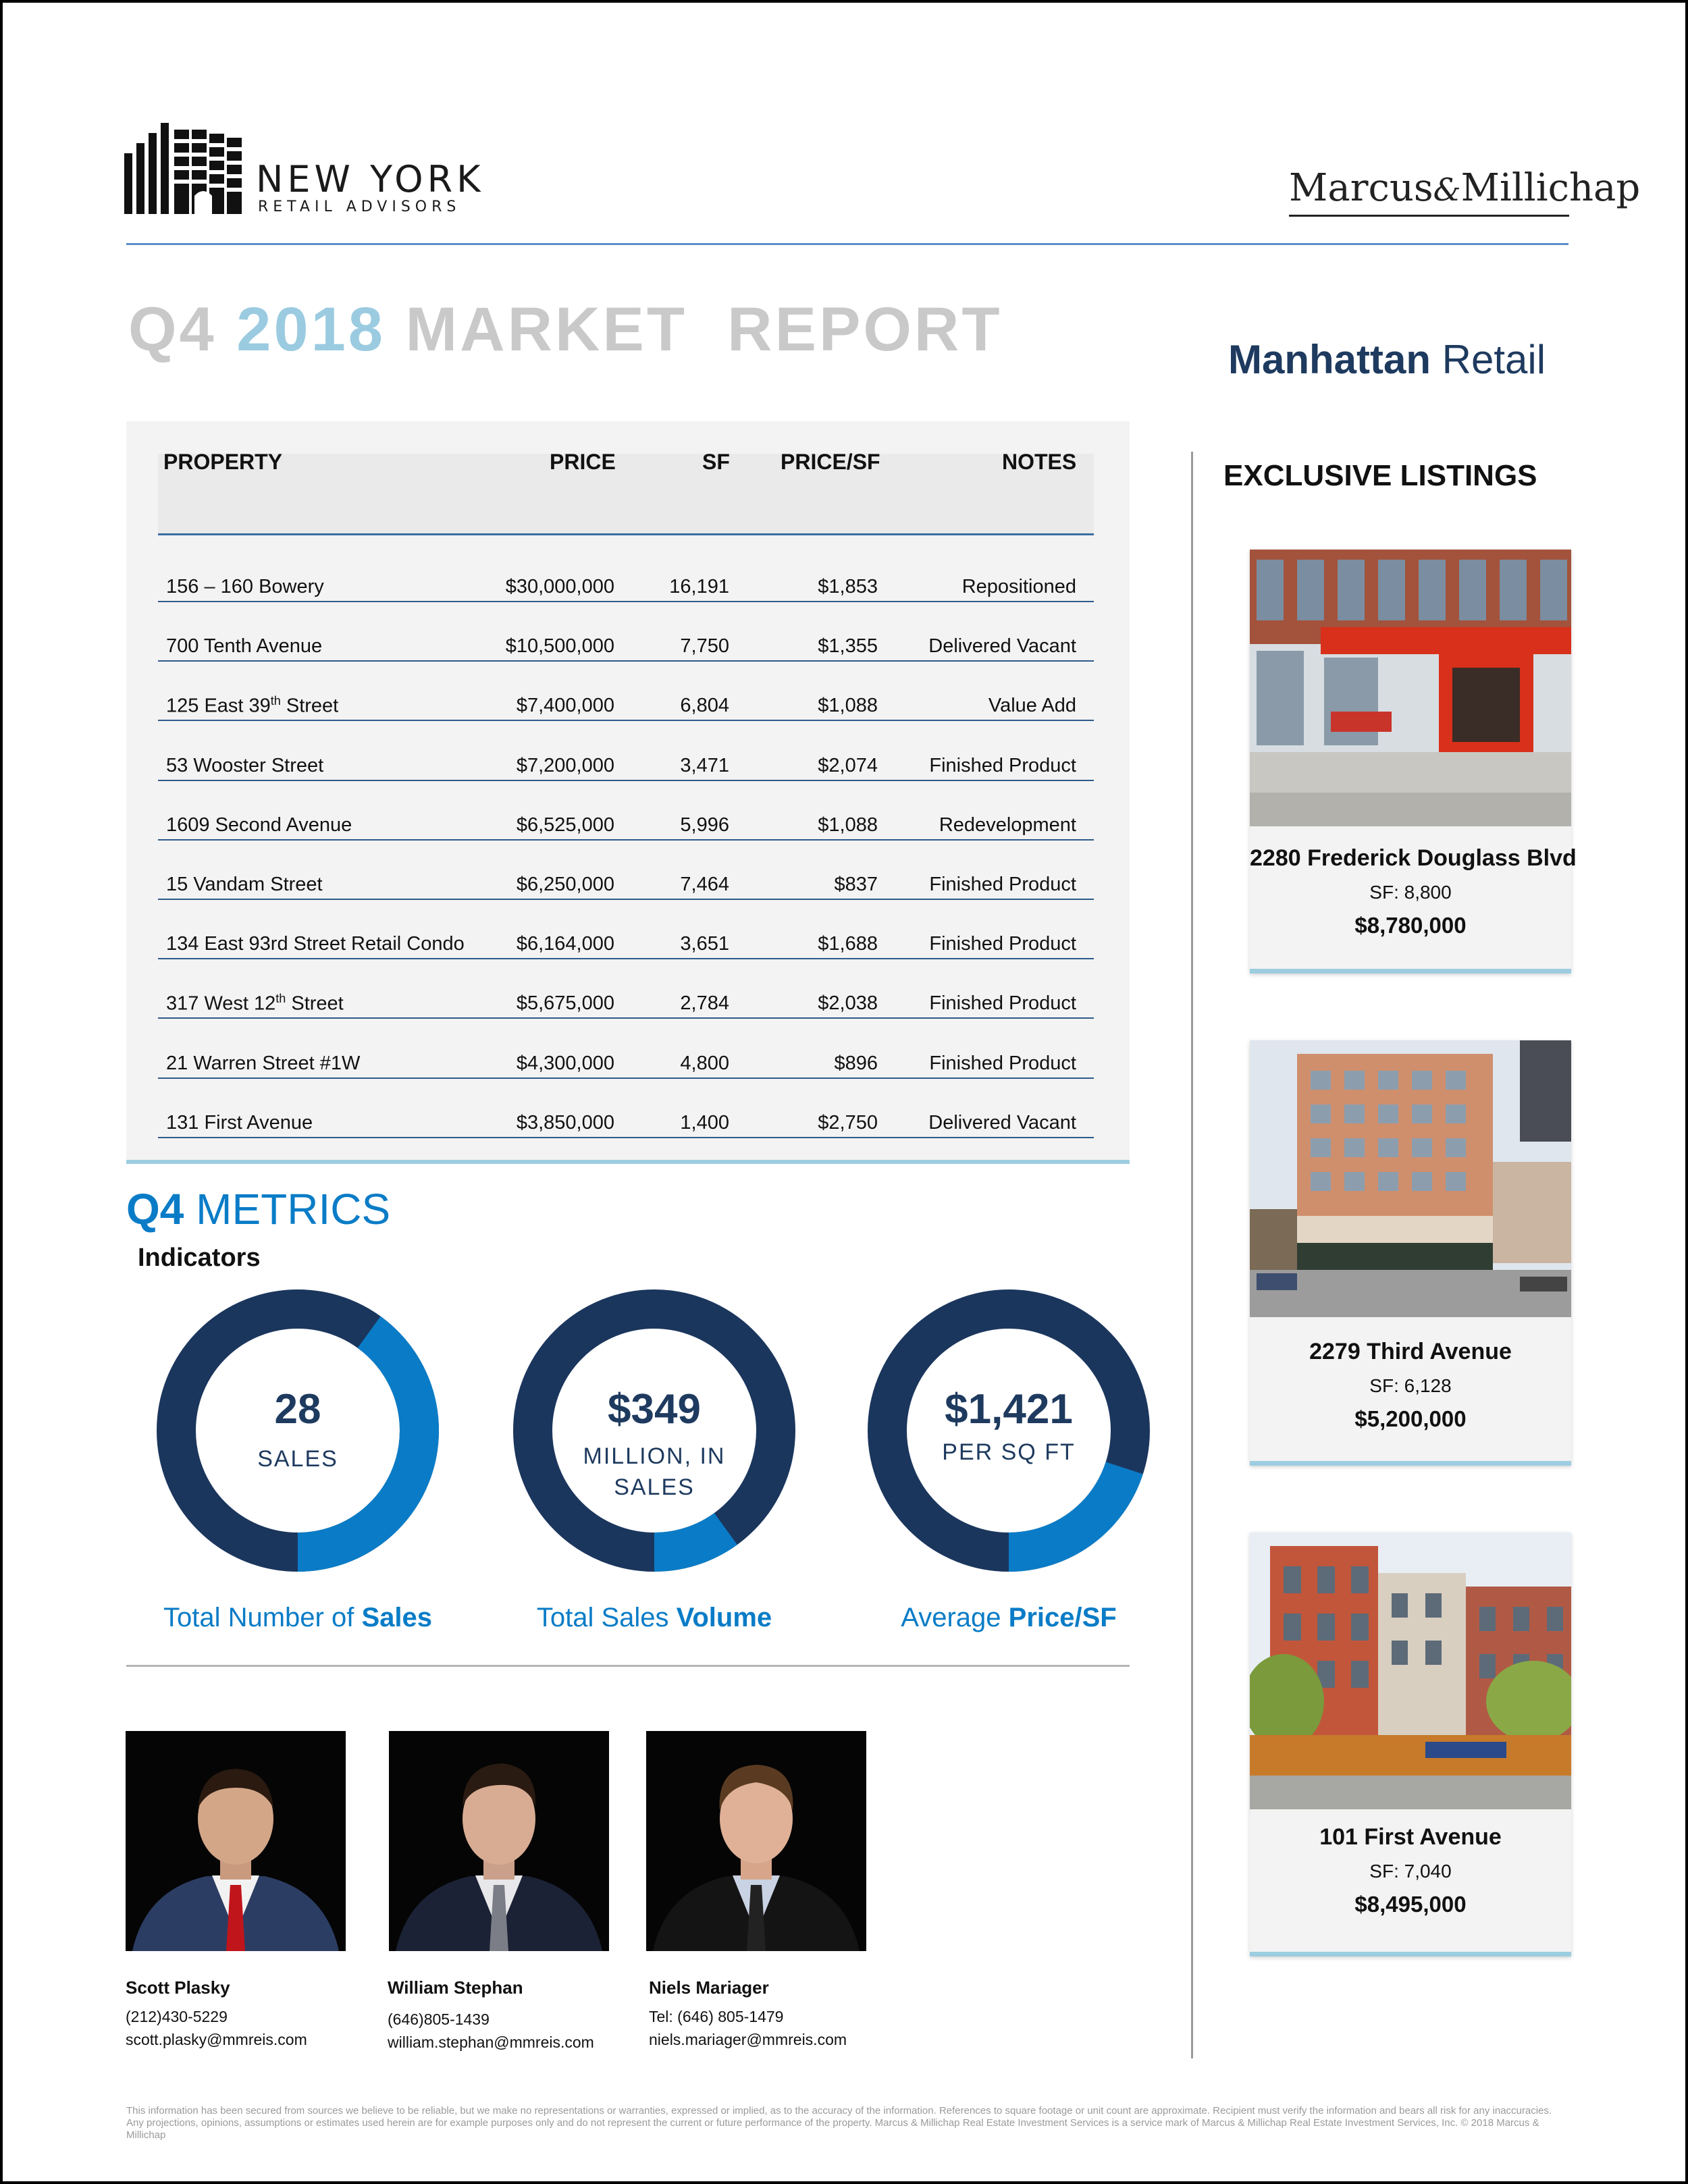  Describe the element at coordinates (255, 1003) in the screenshot. I see `cell-property: 317 West 12th Street` at that location.